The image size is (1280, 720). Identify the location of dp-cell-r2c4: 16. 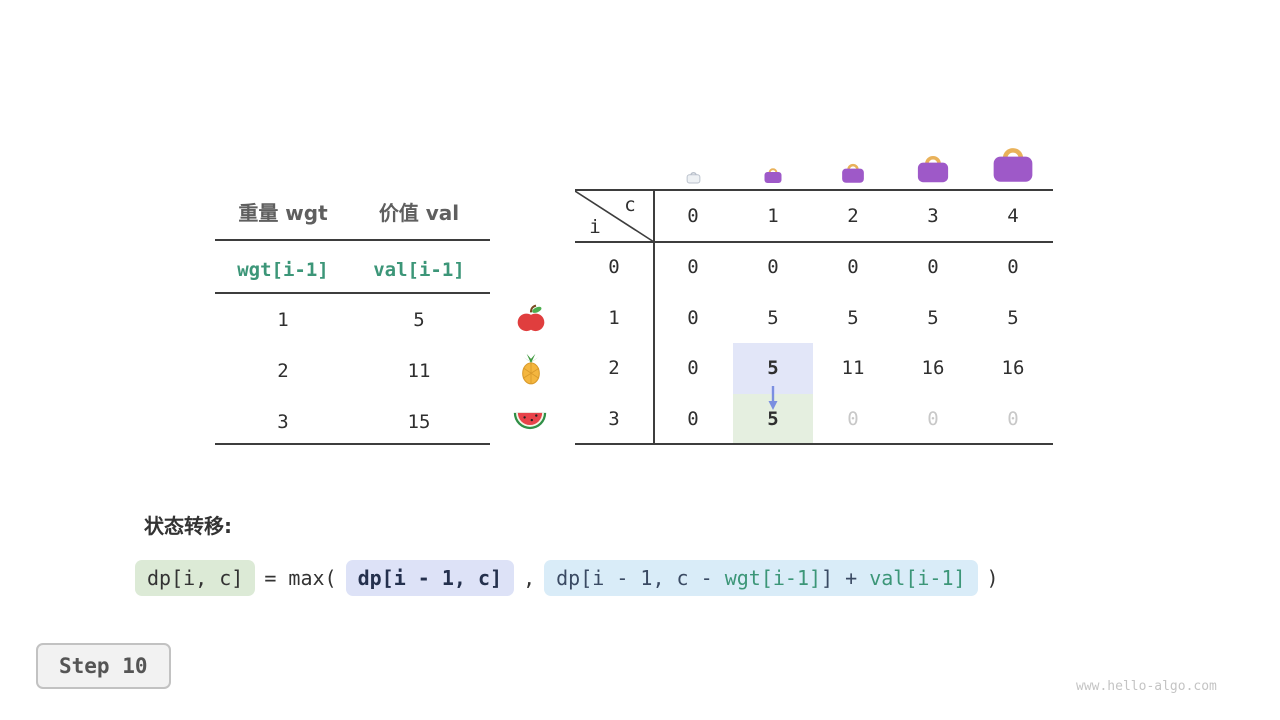
(1013, 368).